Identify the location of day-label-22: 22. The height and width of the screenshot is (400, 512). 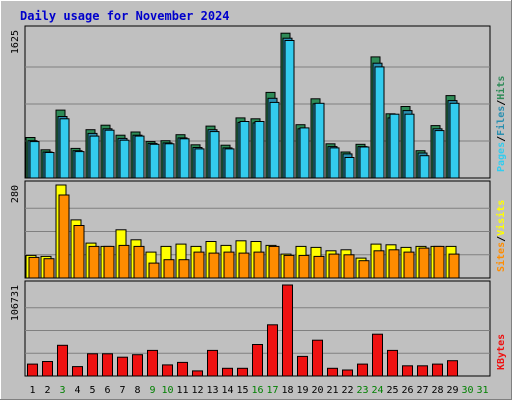
(347, 390).